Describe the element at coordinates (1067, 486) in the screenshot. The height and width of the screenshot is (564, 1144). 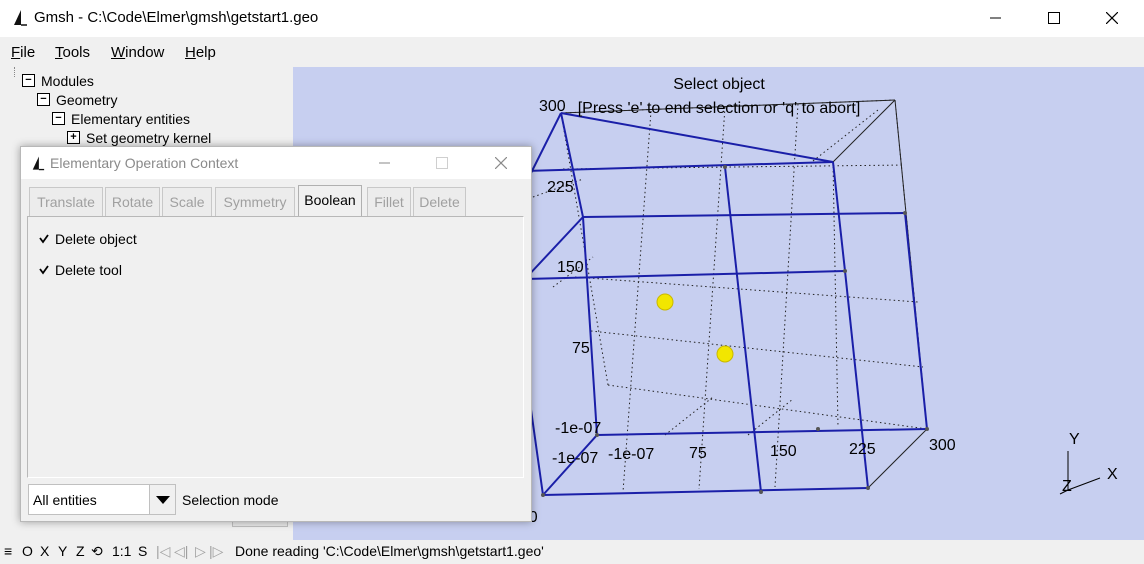
I see `triad-z-label: Z` at that location.